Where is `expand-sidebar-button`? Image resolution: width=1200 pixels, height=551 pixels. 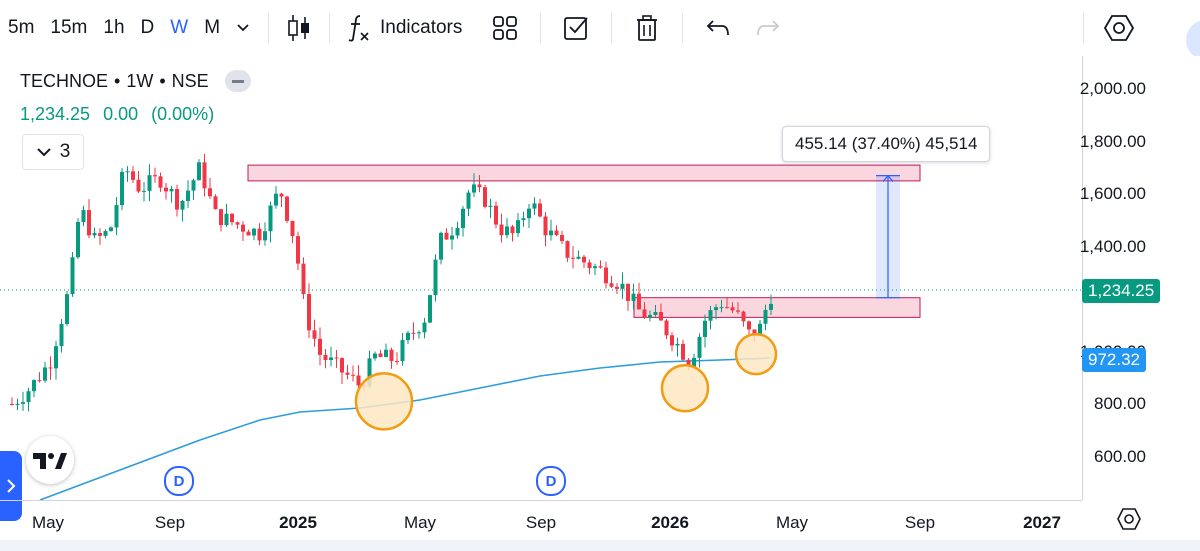
expand-sidebar-button is located at coordinates (11, 486).